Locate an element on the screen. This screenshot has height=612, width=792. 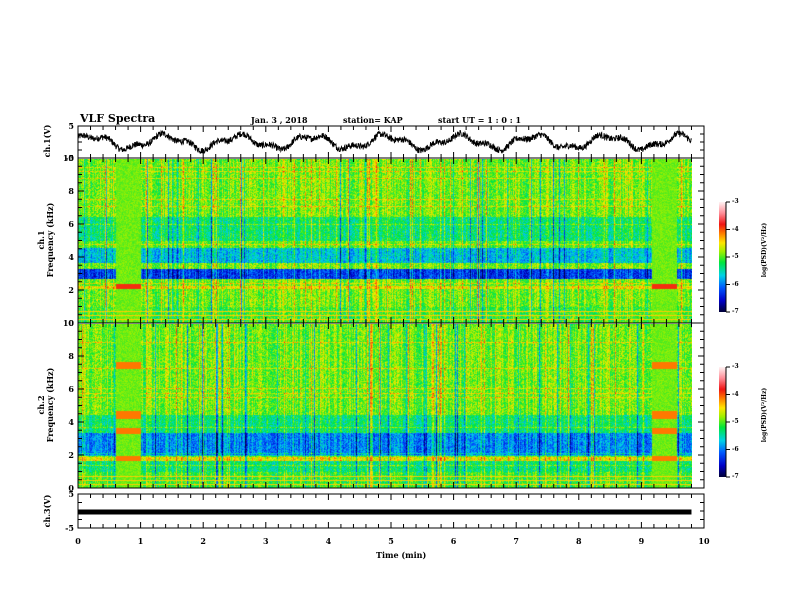
ch3v-ytick-label: 5 is located at coordinates (71, 494).